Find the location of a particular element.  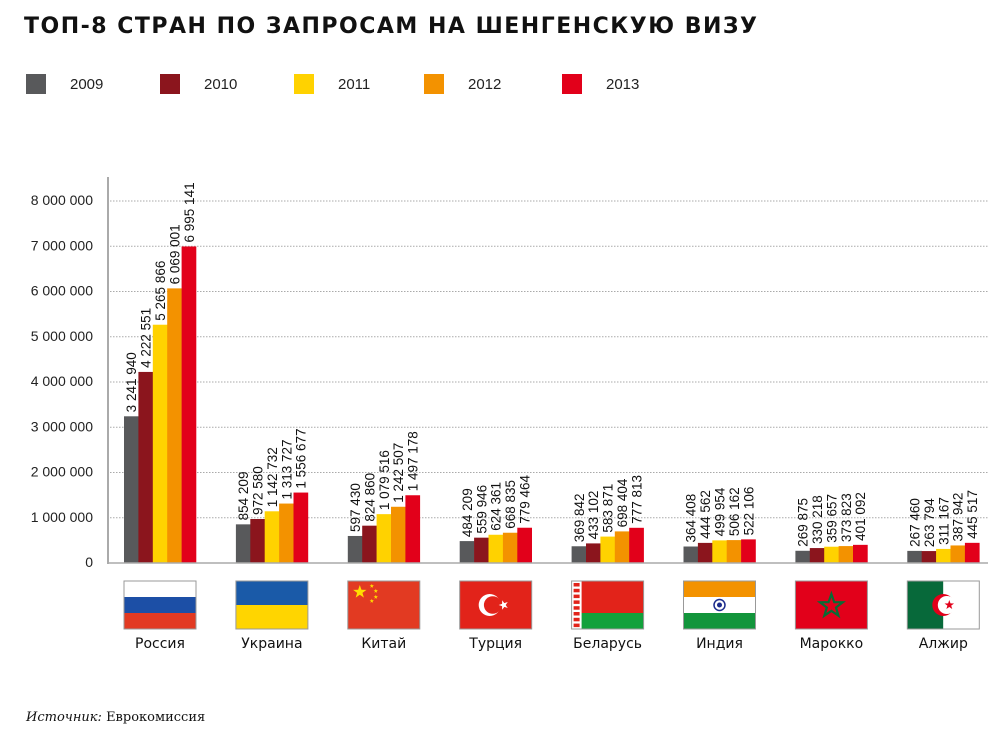

legend-item-2009: 2009 is located at coordinates (64, 84).